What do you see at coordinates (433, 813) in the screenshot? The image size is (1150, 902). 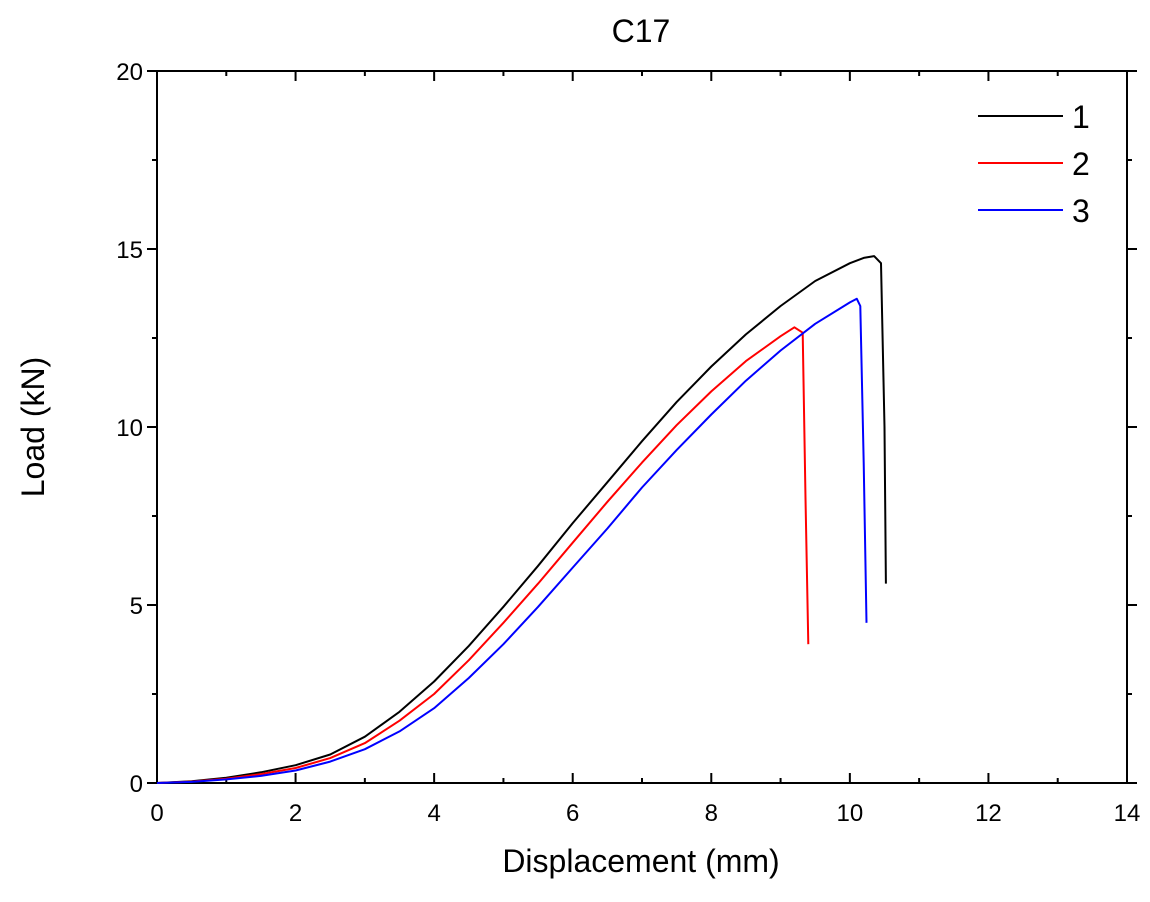 I see `x-tick-label: 4` at bounding box center [433, 813].